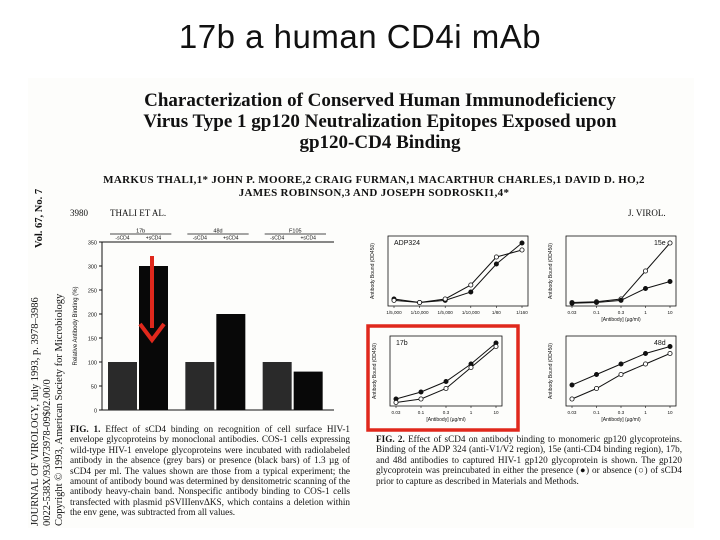 The width and height of the screenshot is (720, 540). Describe the element at coordinates (92, 316) in the screenshot. I see `fig1-y-tick-label: 200` at that location.